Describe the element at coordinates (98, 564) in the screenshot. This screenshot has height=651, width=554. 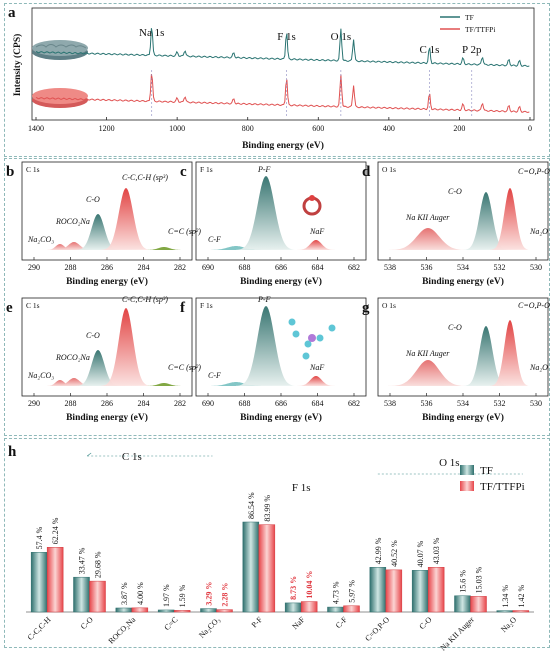
I see `bar-value-label: 29.68 %` at that location.